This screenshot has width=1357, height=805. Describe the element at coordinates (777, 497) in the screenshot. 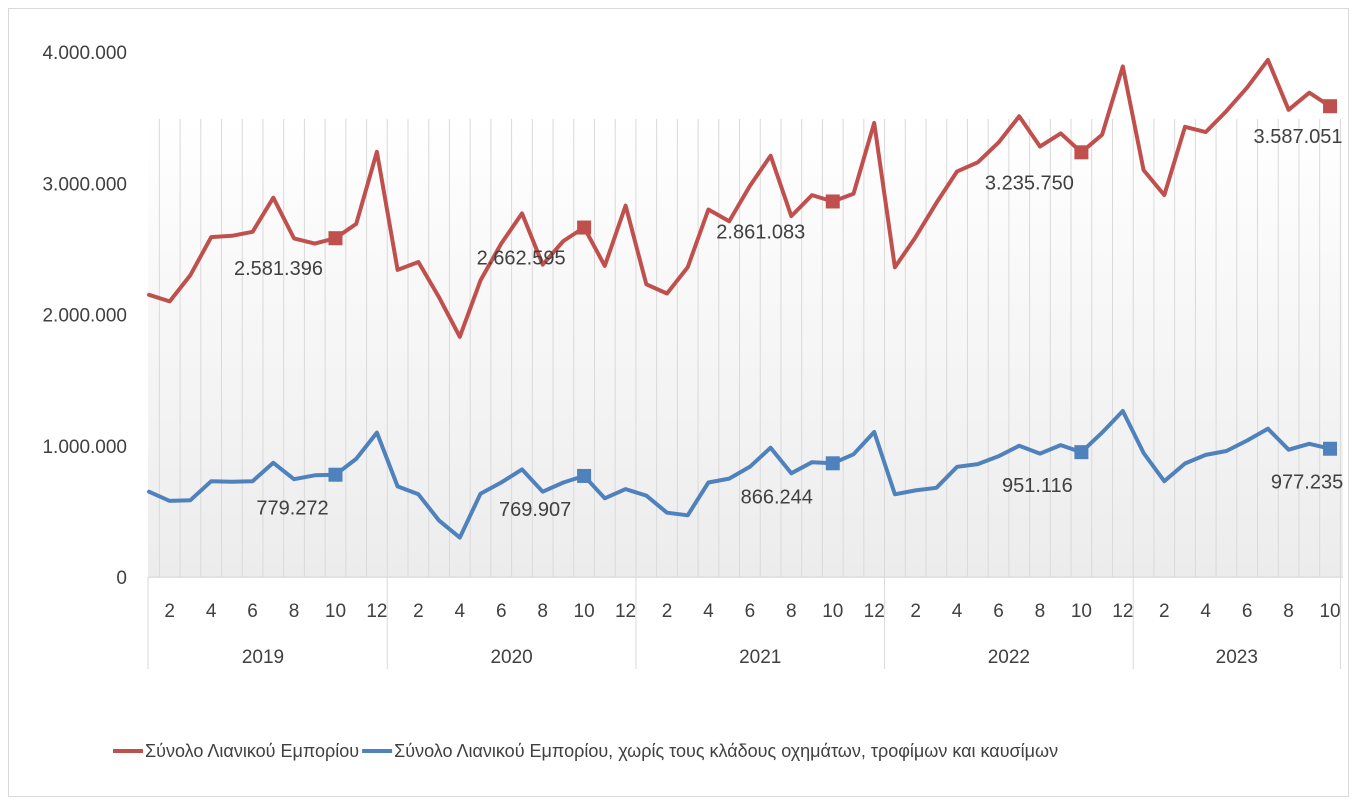

I see `data-label: 866.244` at that location.